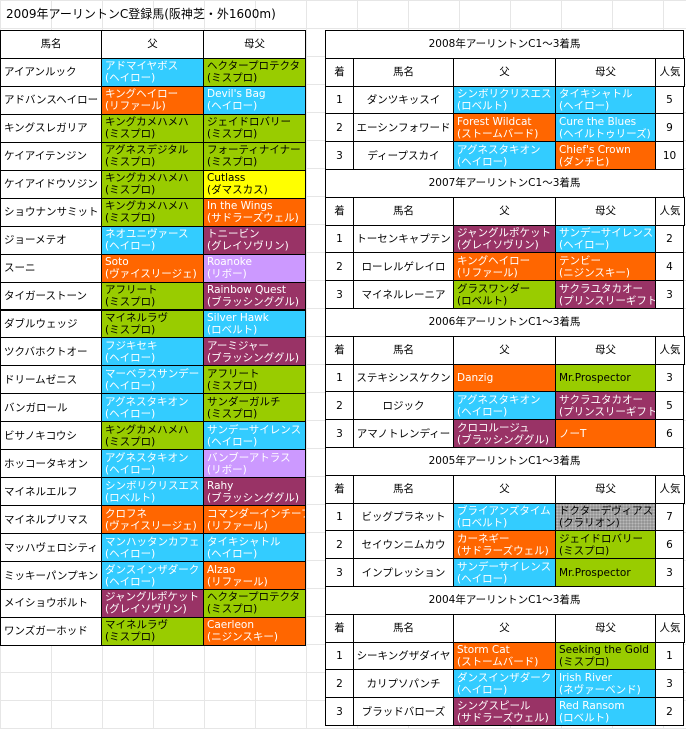  I want to click on sire-name: アグネスタキオン, so click(147, 401).